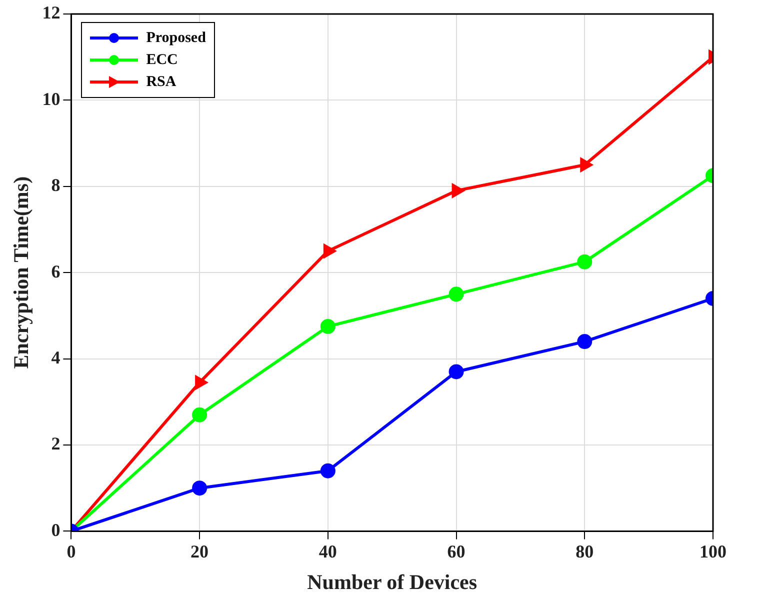  I want to click on y-tick-label: 2, so click(55, 444).